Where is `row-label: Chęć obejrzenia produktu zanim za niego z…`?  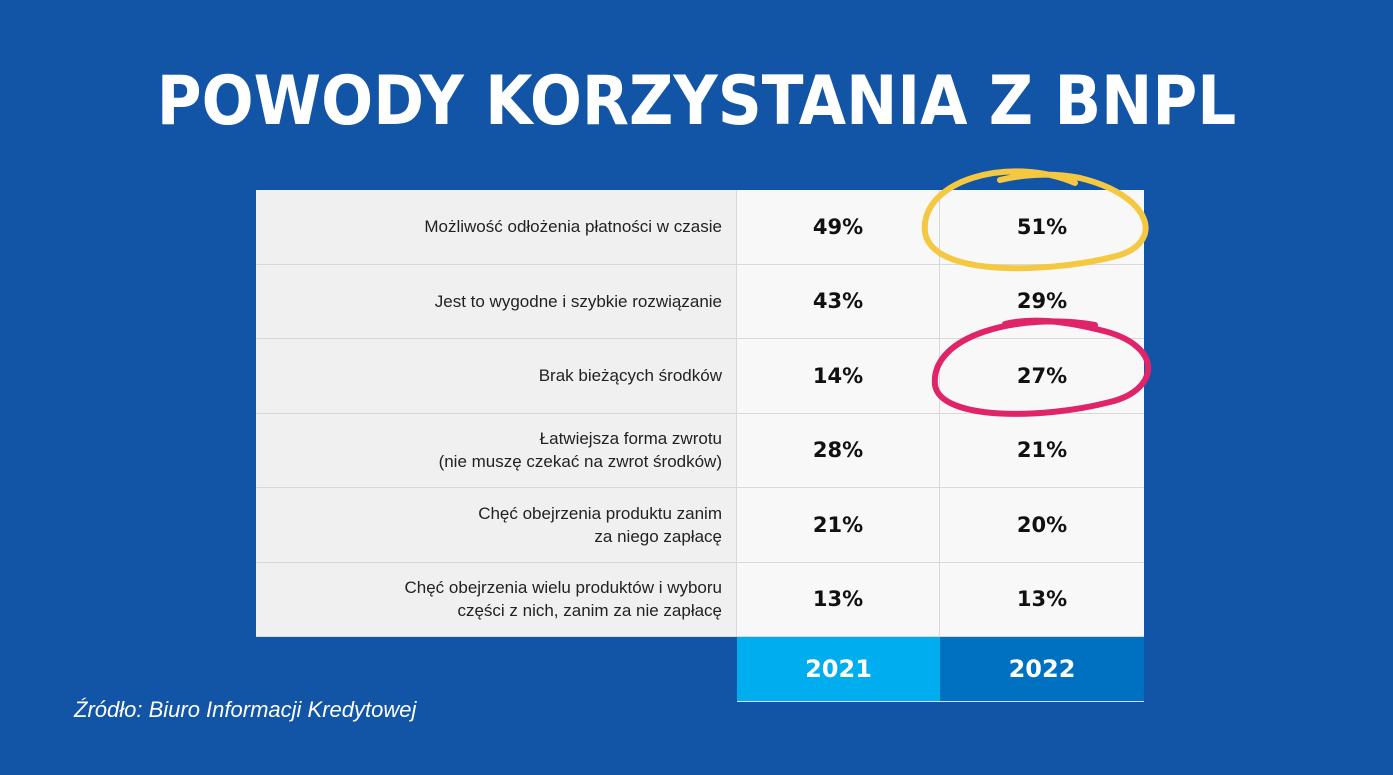 row-label: Chęć obejrzenia produktu zanim za niego z… is located at coordinates (496, 525).